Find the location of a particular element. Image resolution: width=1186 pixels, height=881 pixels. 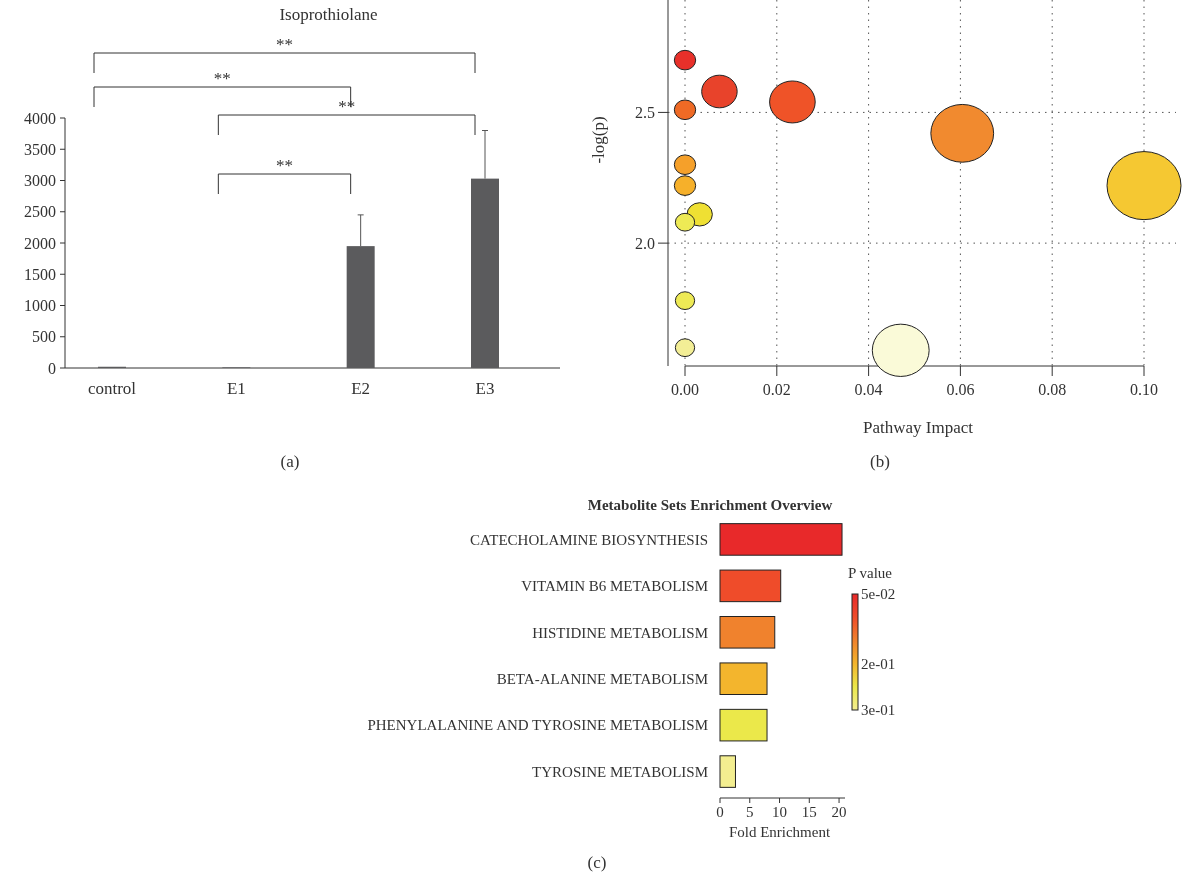

y-tick-label: 3000 is located at coordinates (40, 181).